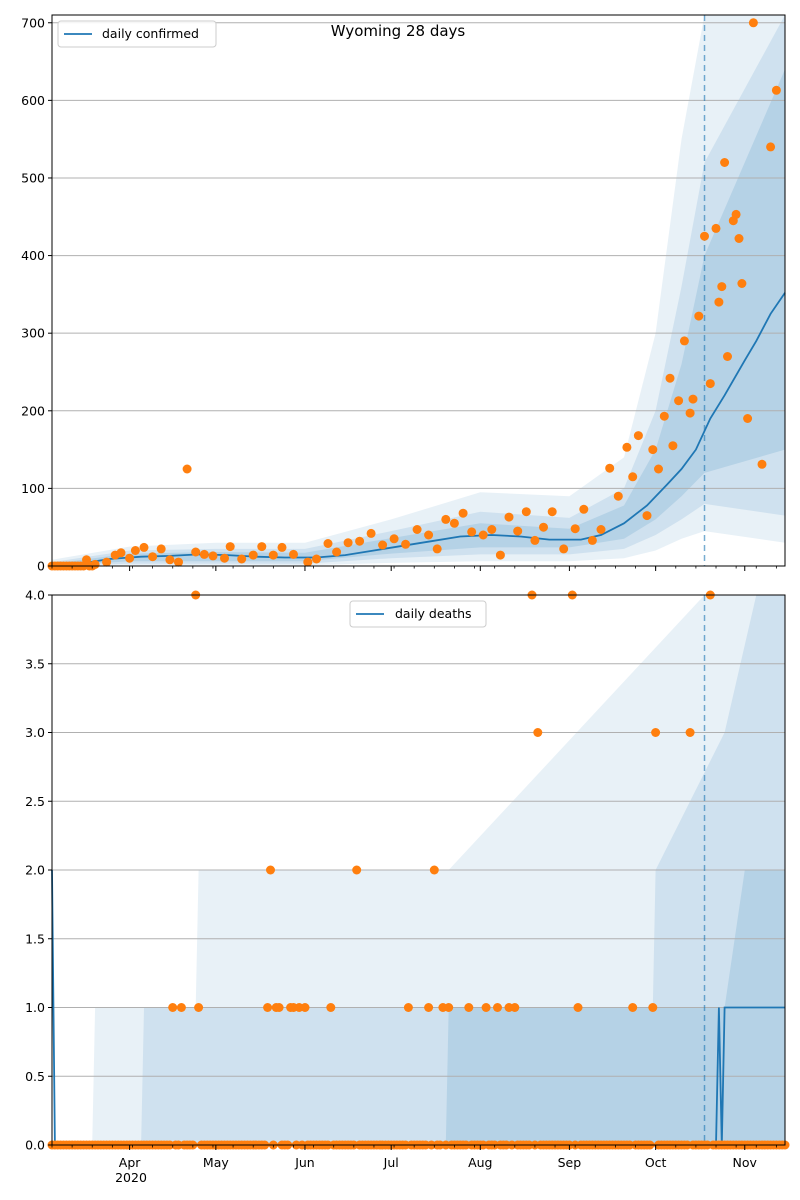 Image resolution: width=800 pixels, height=1200 pixels. I want to click on deaths-x-tick-label: Nov, so click(745, 1162).